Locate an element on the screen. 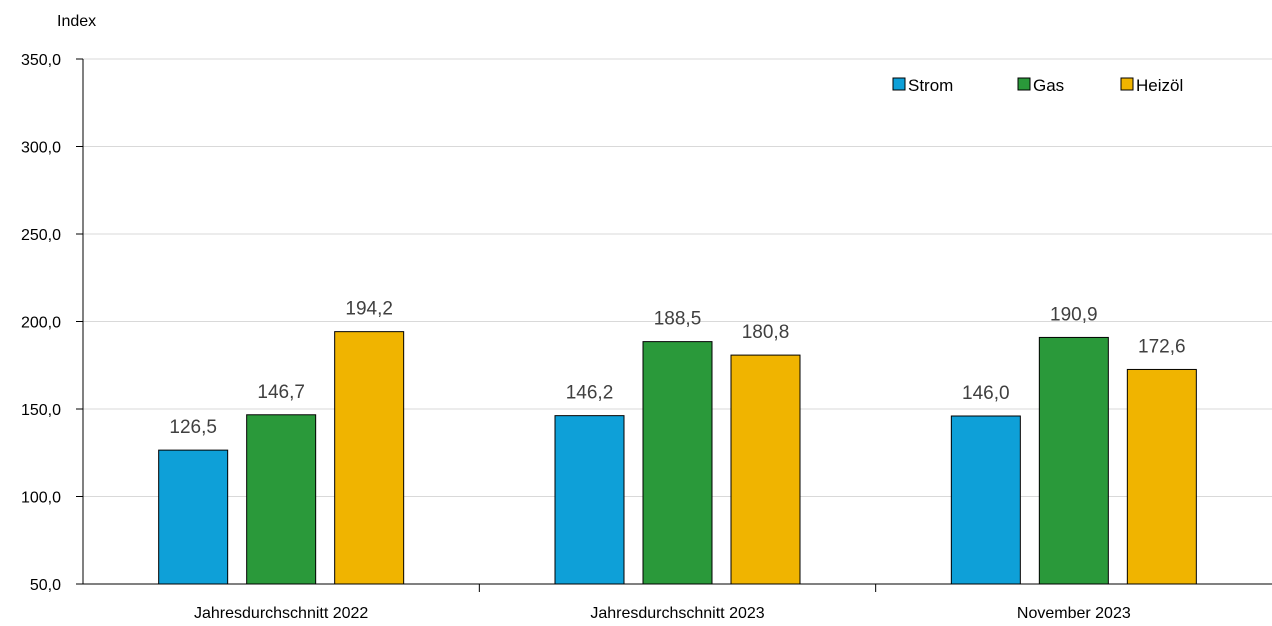  data-label: 194,2 is located at coordinates (369, 309).